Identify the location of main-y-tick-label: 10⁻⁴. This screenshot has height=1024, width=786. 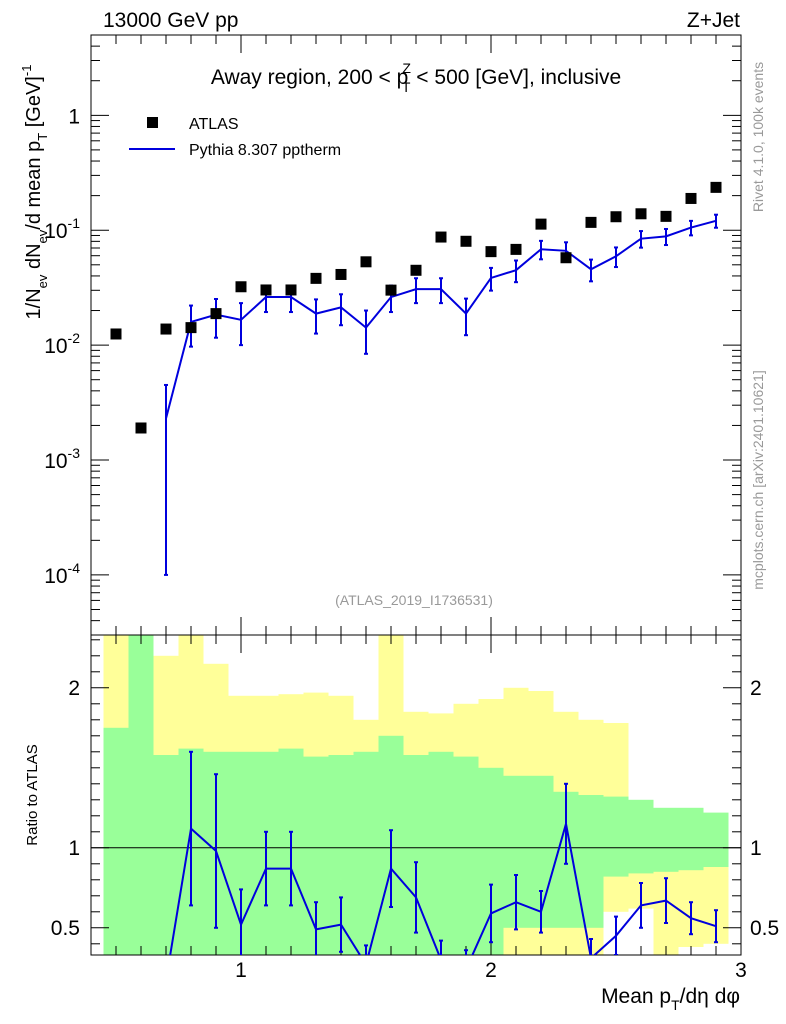
(62, 574).